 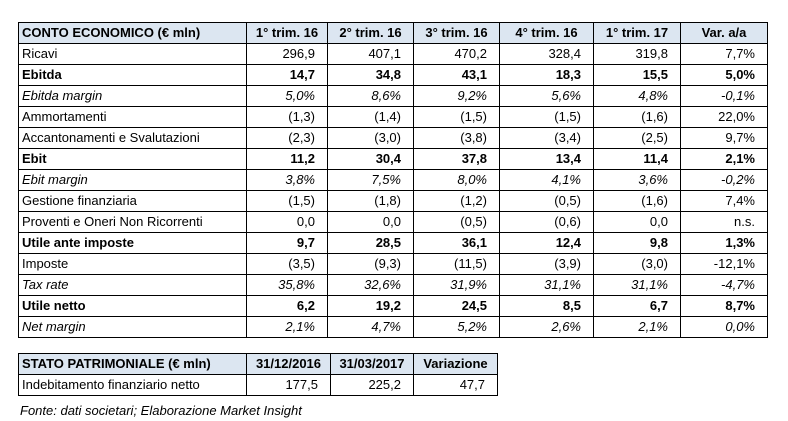 I want to click on table-row: Imposte (3,5) (9,3) (11,5) (3,9) (3,0) -12,1%, so click(x=393, y=264).